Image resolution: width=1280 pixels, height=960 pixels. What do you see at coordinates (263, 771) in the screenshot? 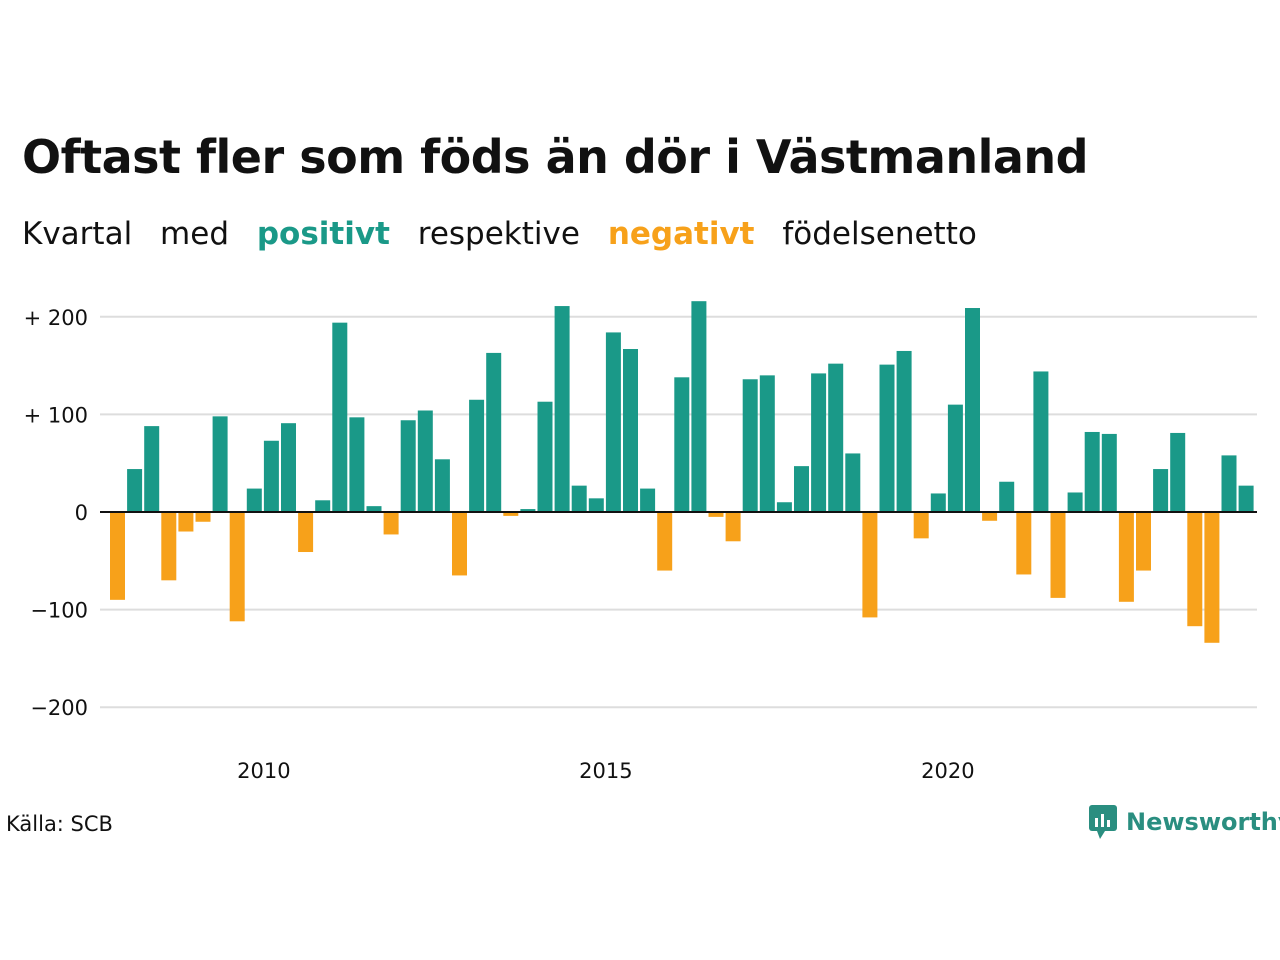
I see `x-tick-label: 2010` at bounding box center [263, 771].